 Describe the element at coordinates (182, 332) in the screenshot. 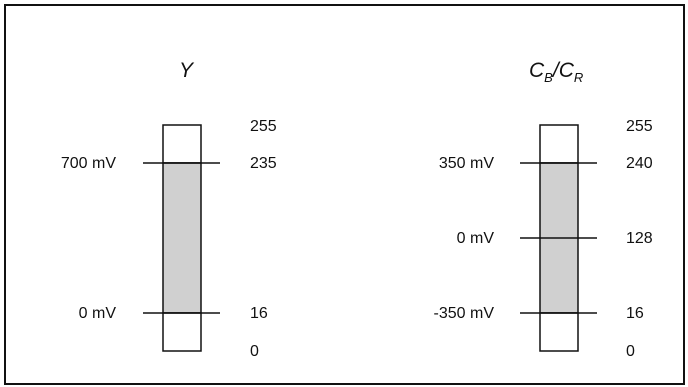

I see `luma-footroom-box` at that location.